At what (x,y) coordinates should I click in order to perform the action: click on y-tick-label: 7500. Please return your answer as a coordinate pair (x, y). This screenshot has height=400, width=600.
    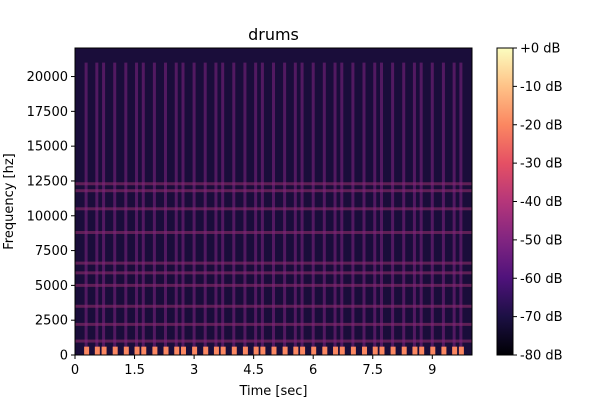
    Looking at the image, I should click on (51, 251).